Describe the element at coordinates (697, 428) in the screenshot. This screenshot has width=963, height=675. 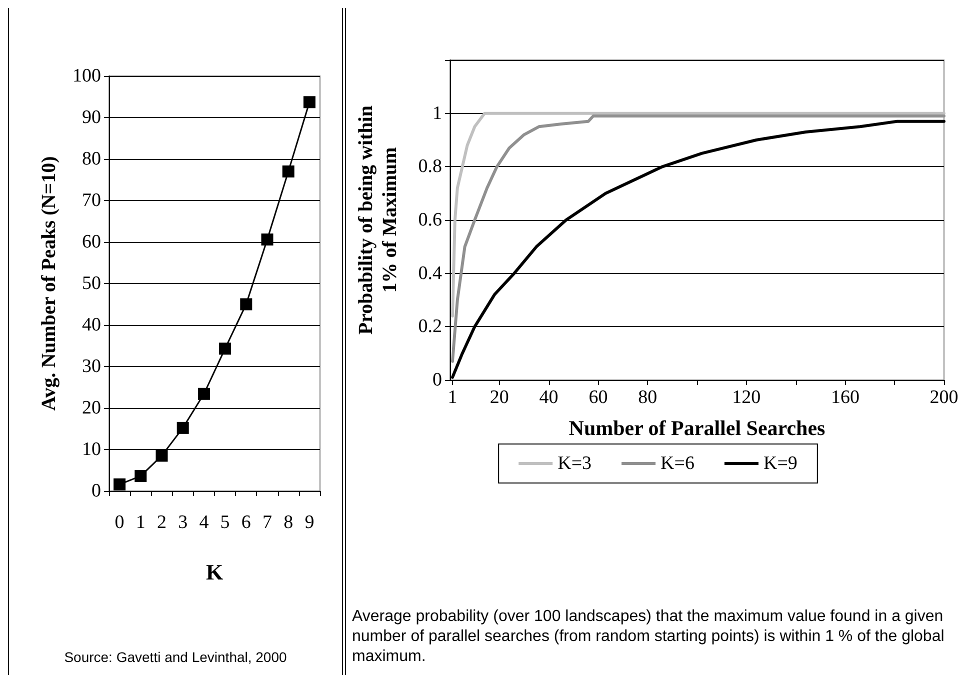
I see `x-axis-title: Number of Parallel Searches` at that location.